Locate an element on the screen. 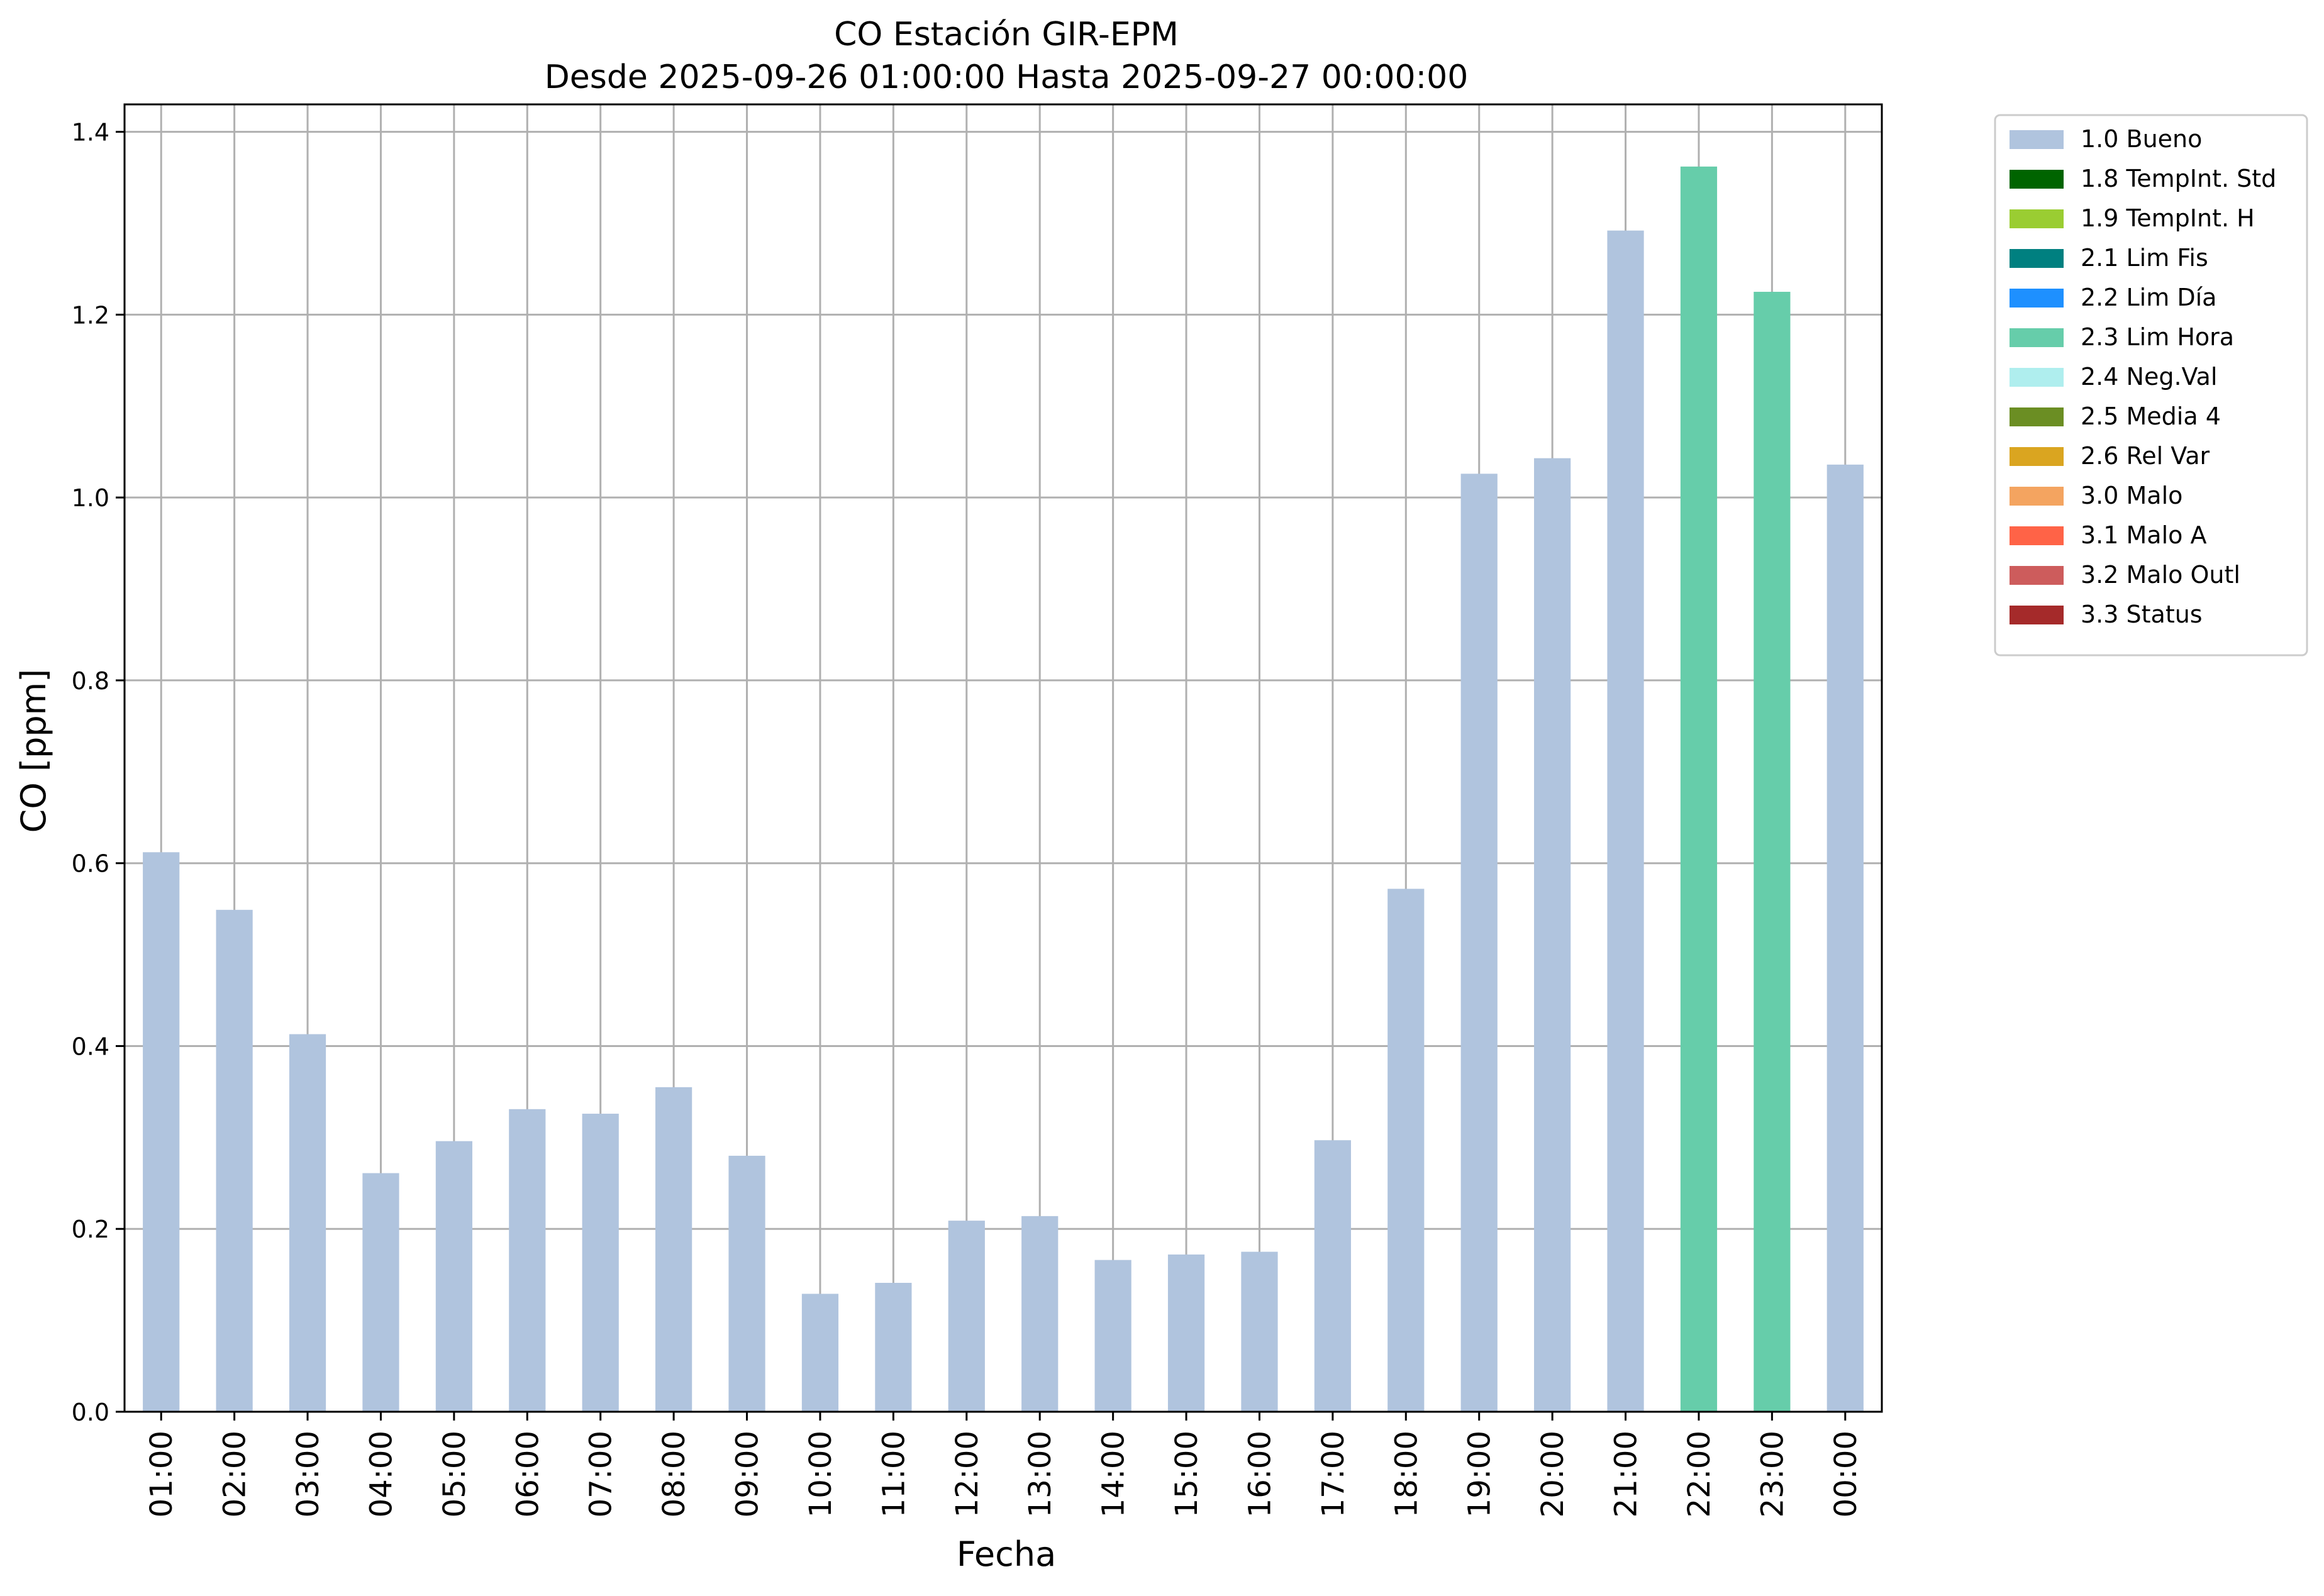 Image resolution: width=2324 pixels, height=1596 pixels. x-axis-label: Fecha is located at coordinates (1006, 1554).